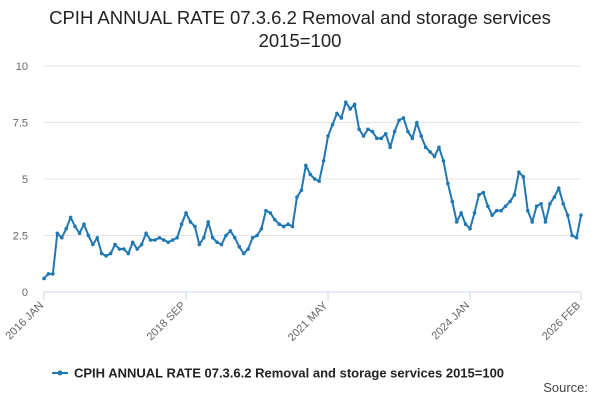 The height and width of the screenshot is (400, 600). Describe the element at coordinates (25, 293) in the screenshot. I see `y-tick-label: 0` at that location.